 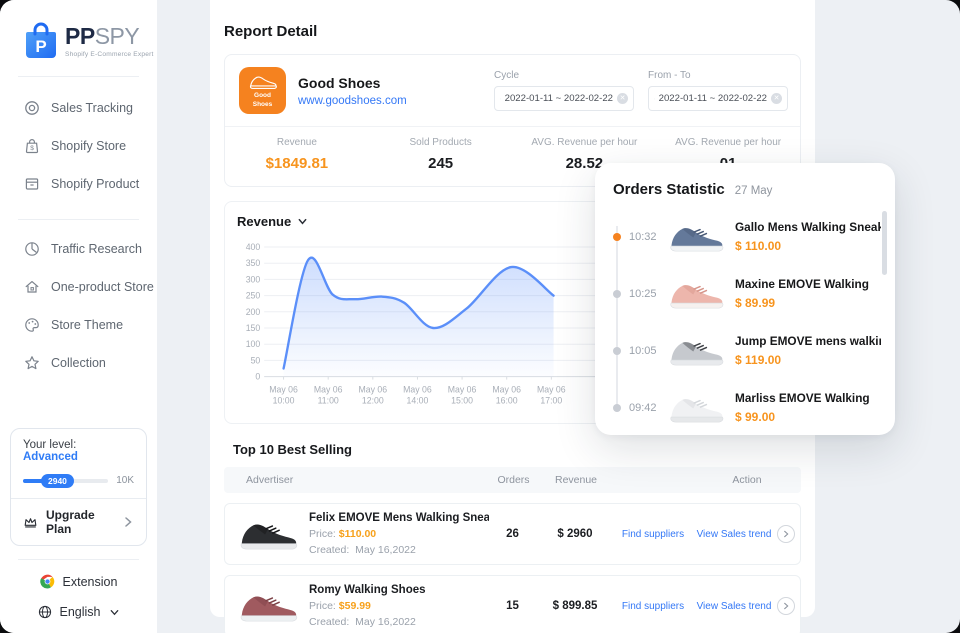 What do you see at coordinates (747, 480) in the screenshot?
I see `column-action: Action` at bounding box center [747, 480].